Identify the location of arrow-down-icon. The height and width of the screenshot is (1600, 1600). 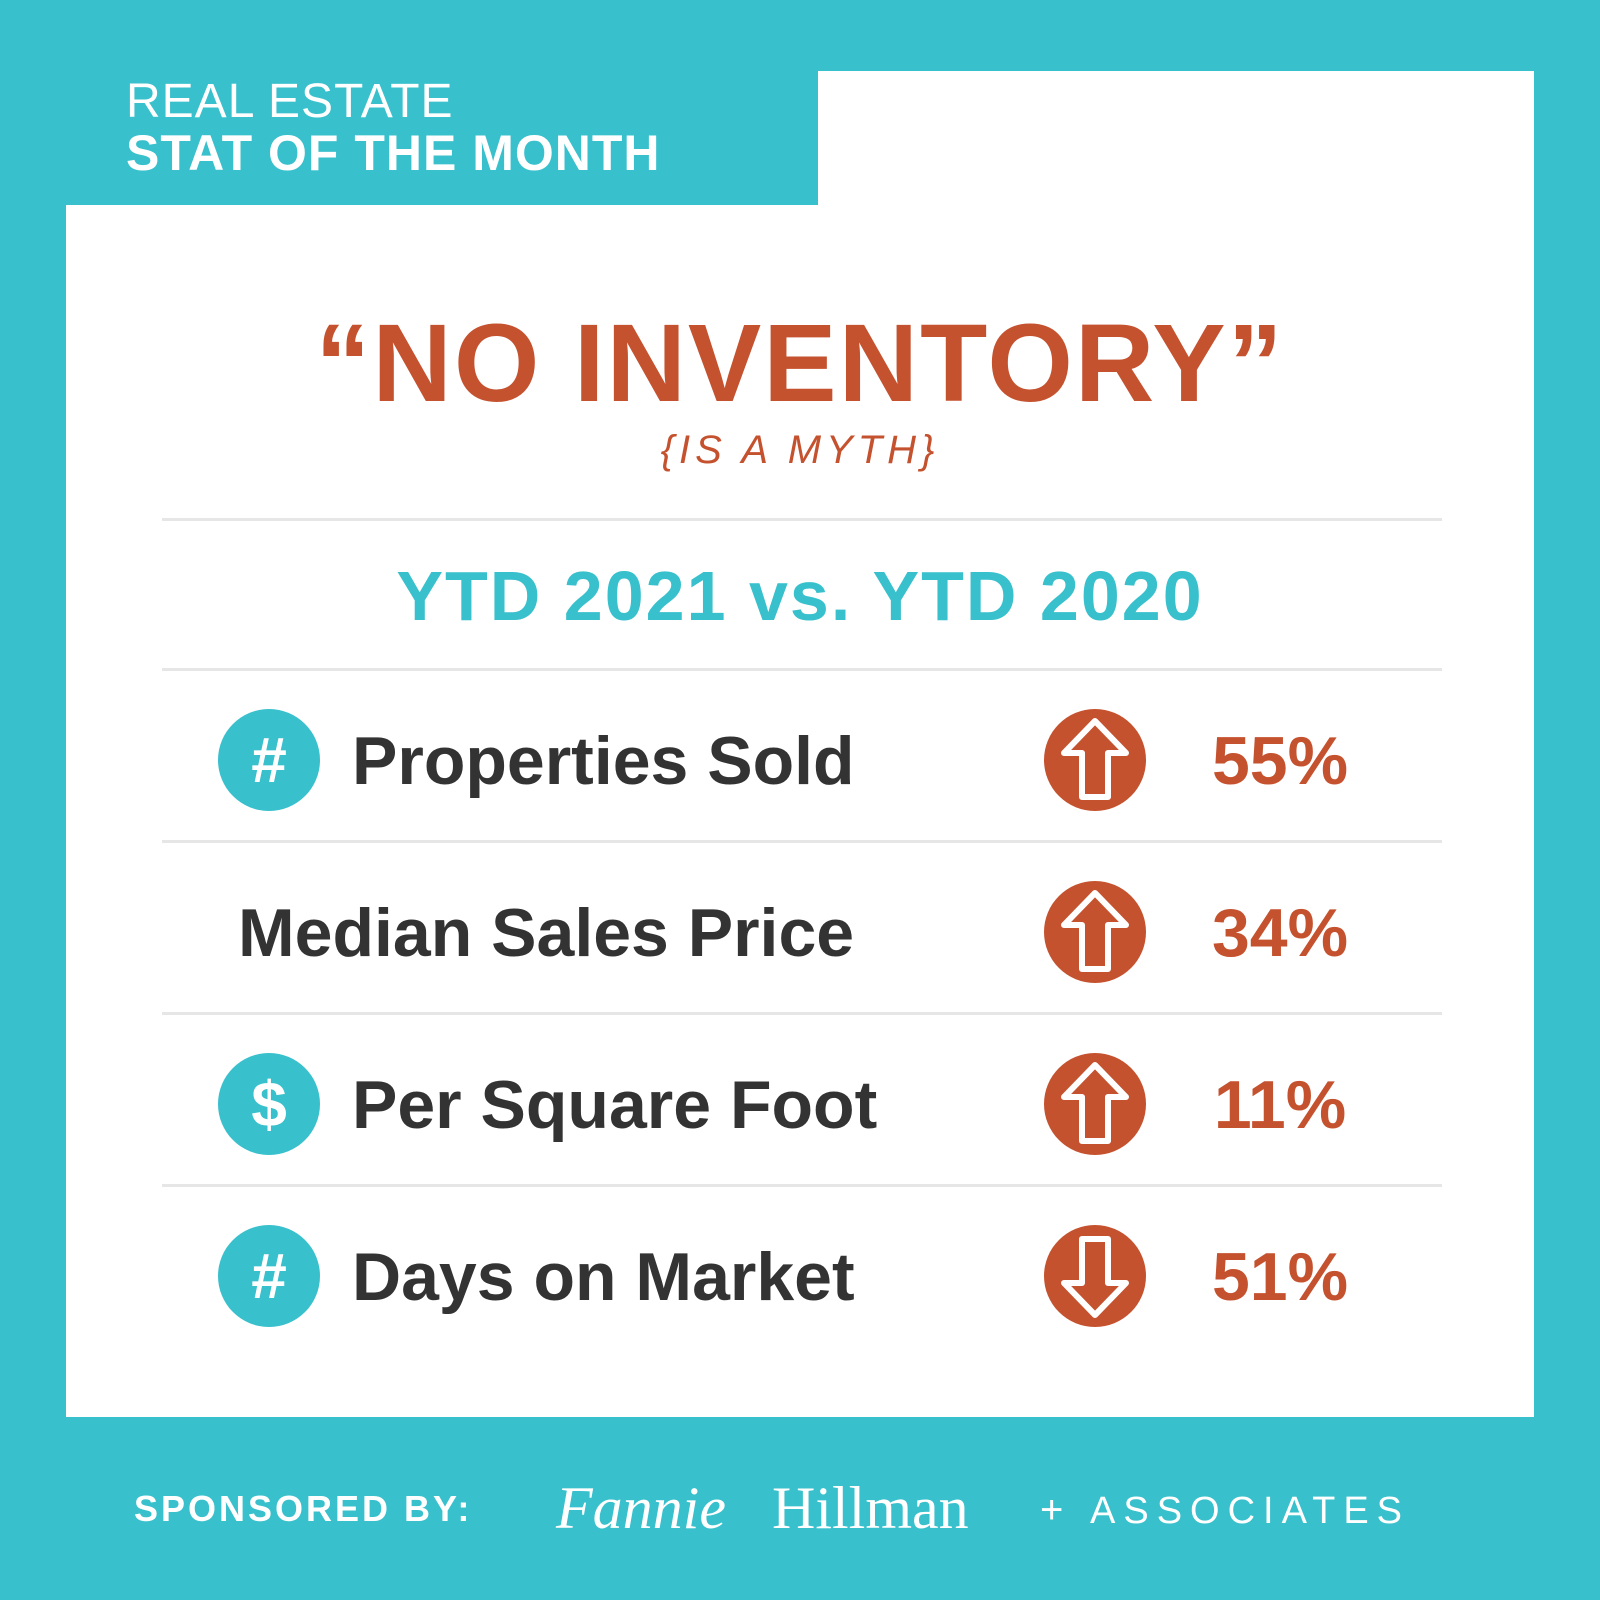
(1095, 1276).